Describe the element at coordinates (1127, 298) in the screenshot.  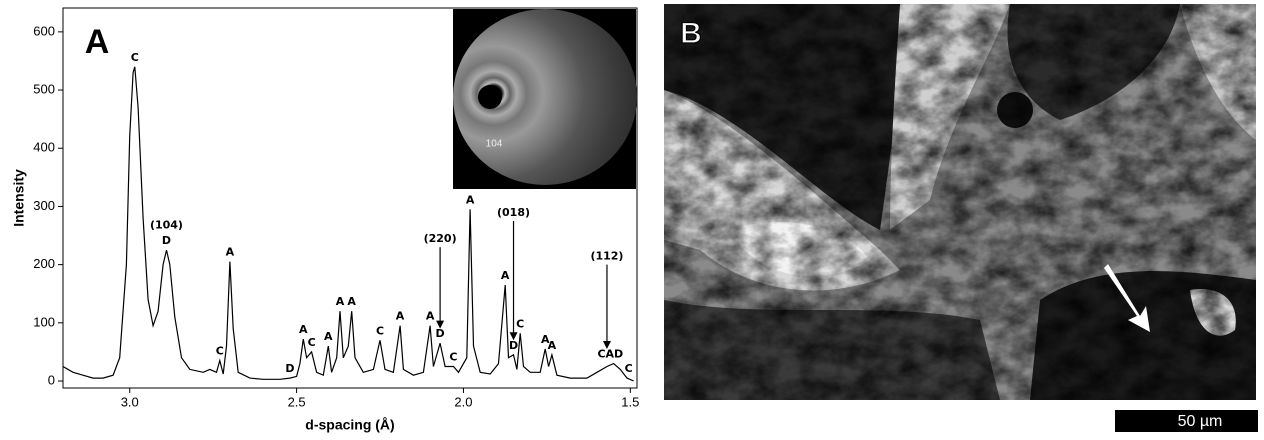
I see `micro-arrow` at that location.